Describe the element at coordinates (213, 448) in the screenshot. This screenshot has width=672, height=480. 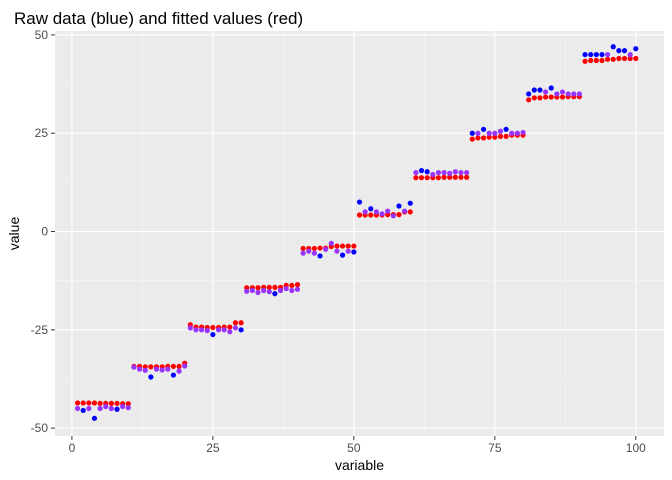
I see `x-tick-label: 25` at that location.